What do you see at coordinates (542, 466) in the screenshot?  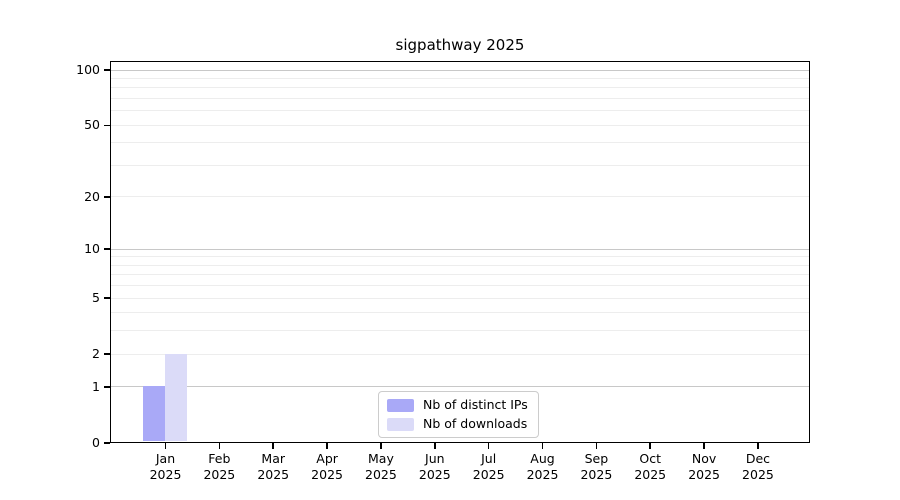 I see `x-axis-tick-label: Aug 2025` at bounding box center [542, 466].